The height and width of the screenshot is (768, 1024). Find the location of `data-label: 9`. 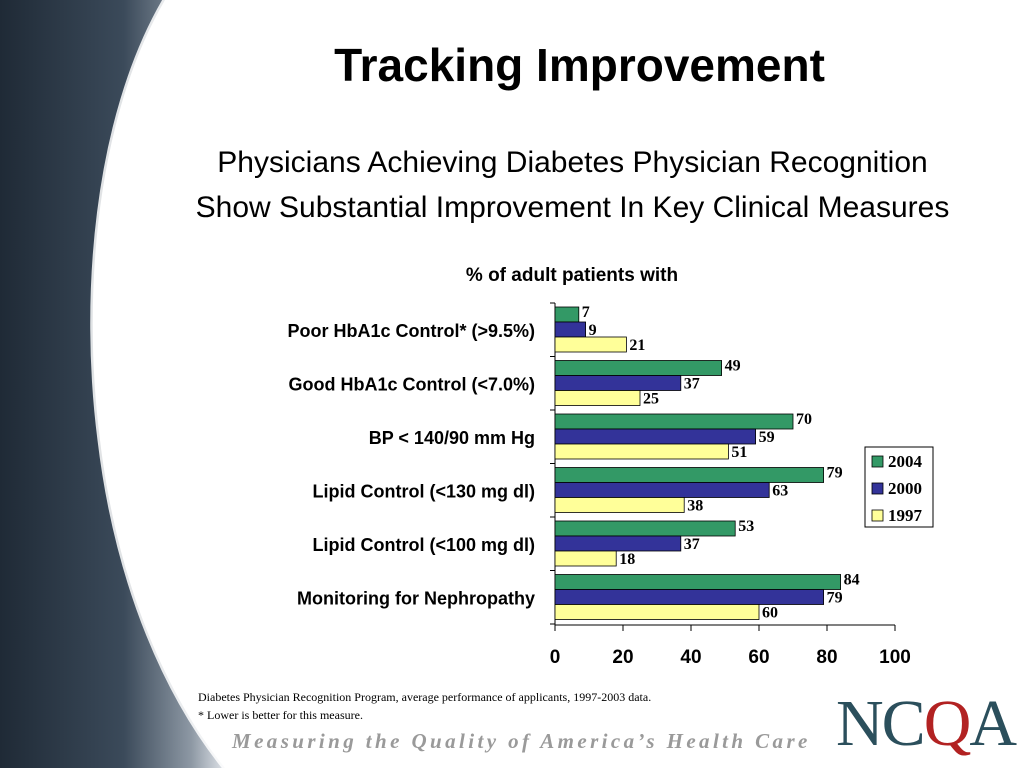

data-label: 9 is located at coordinates (593, 330).